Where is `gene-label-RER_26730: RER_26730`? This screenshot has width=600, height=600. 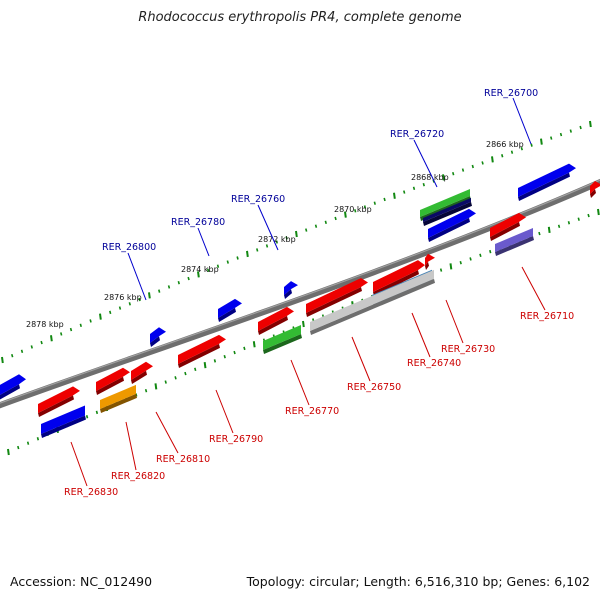
gene-label-RER_26730: RER_26730 is located at coordinates (468, 349).